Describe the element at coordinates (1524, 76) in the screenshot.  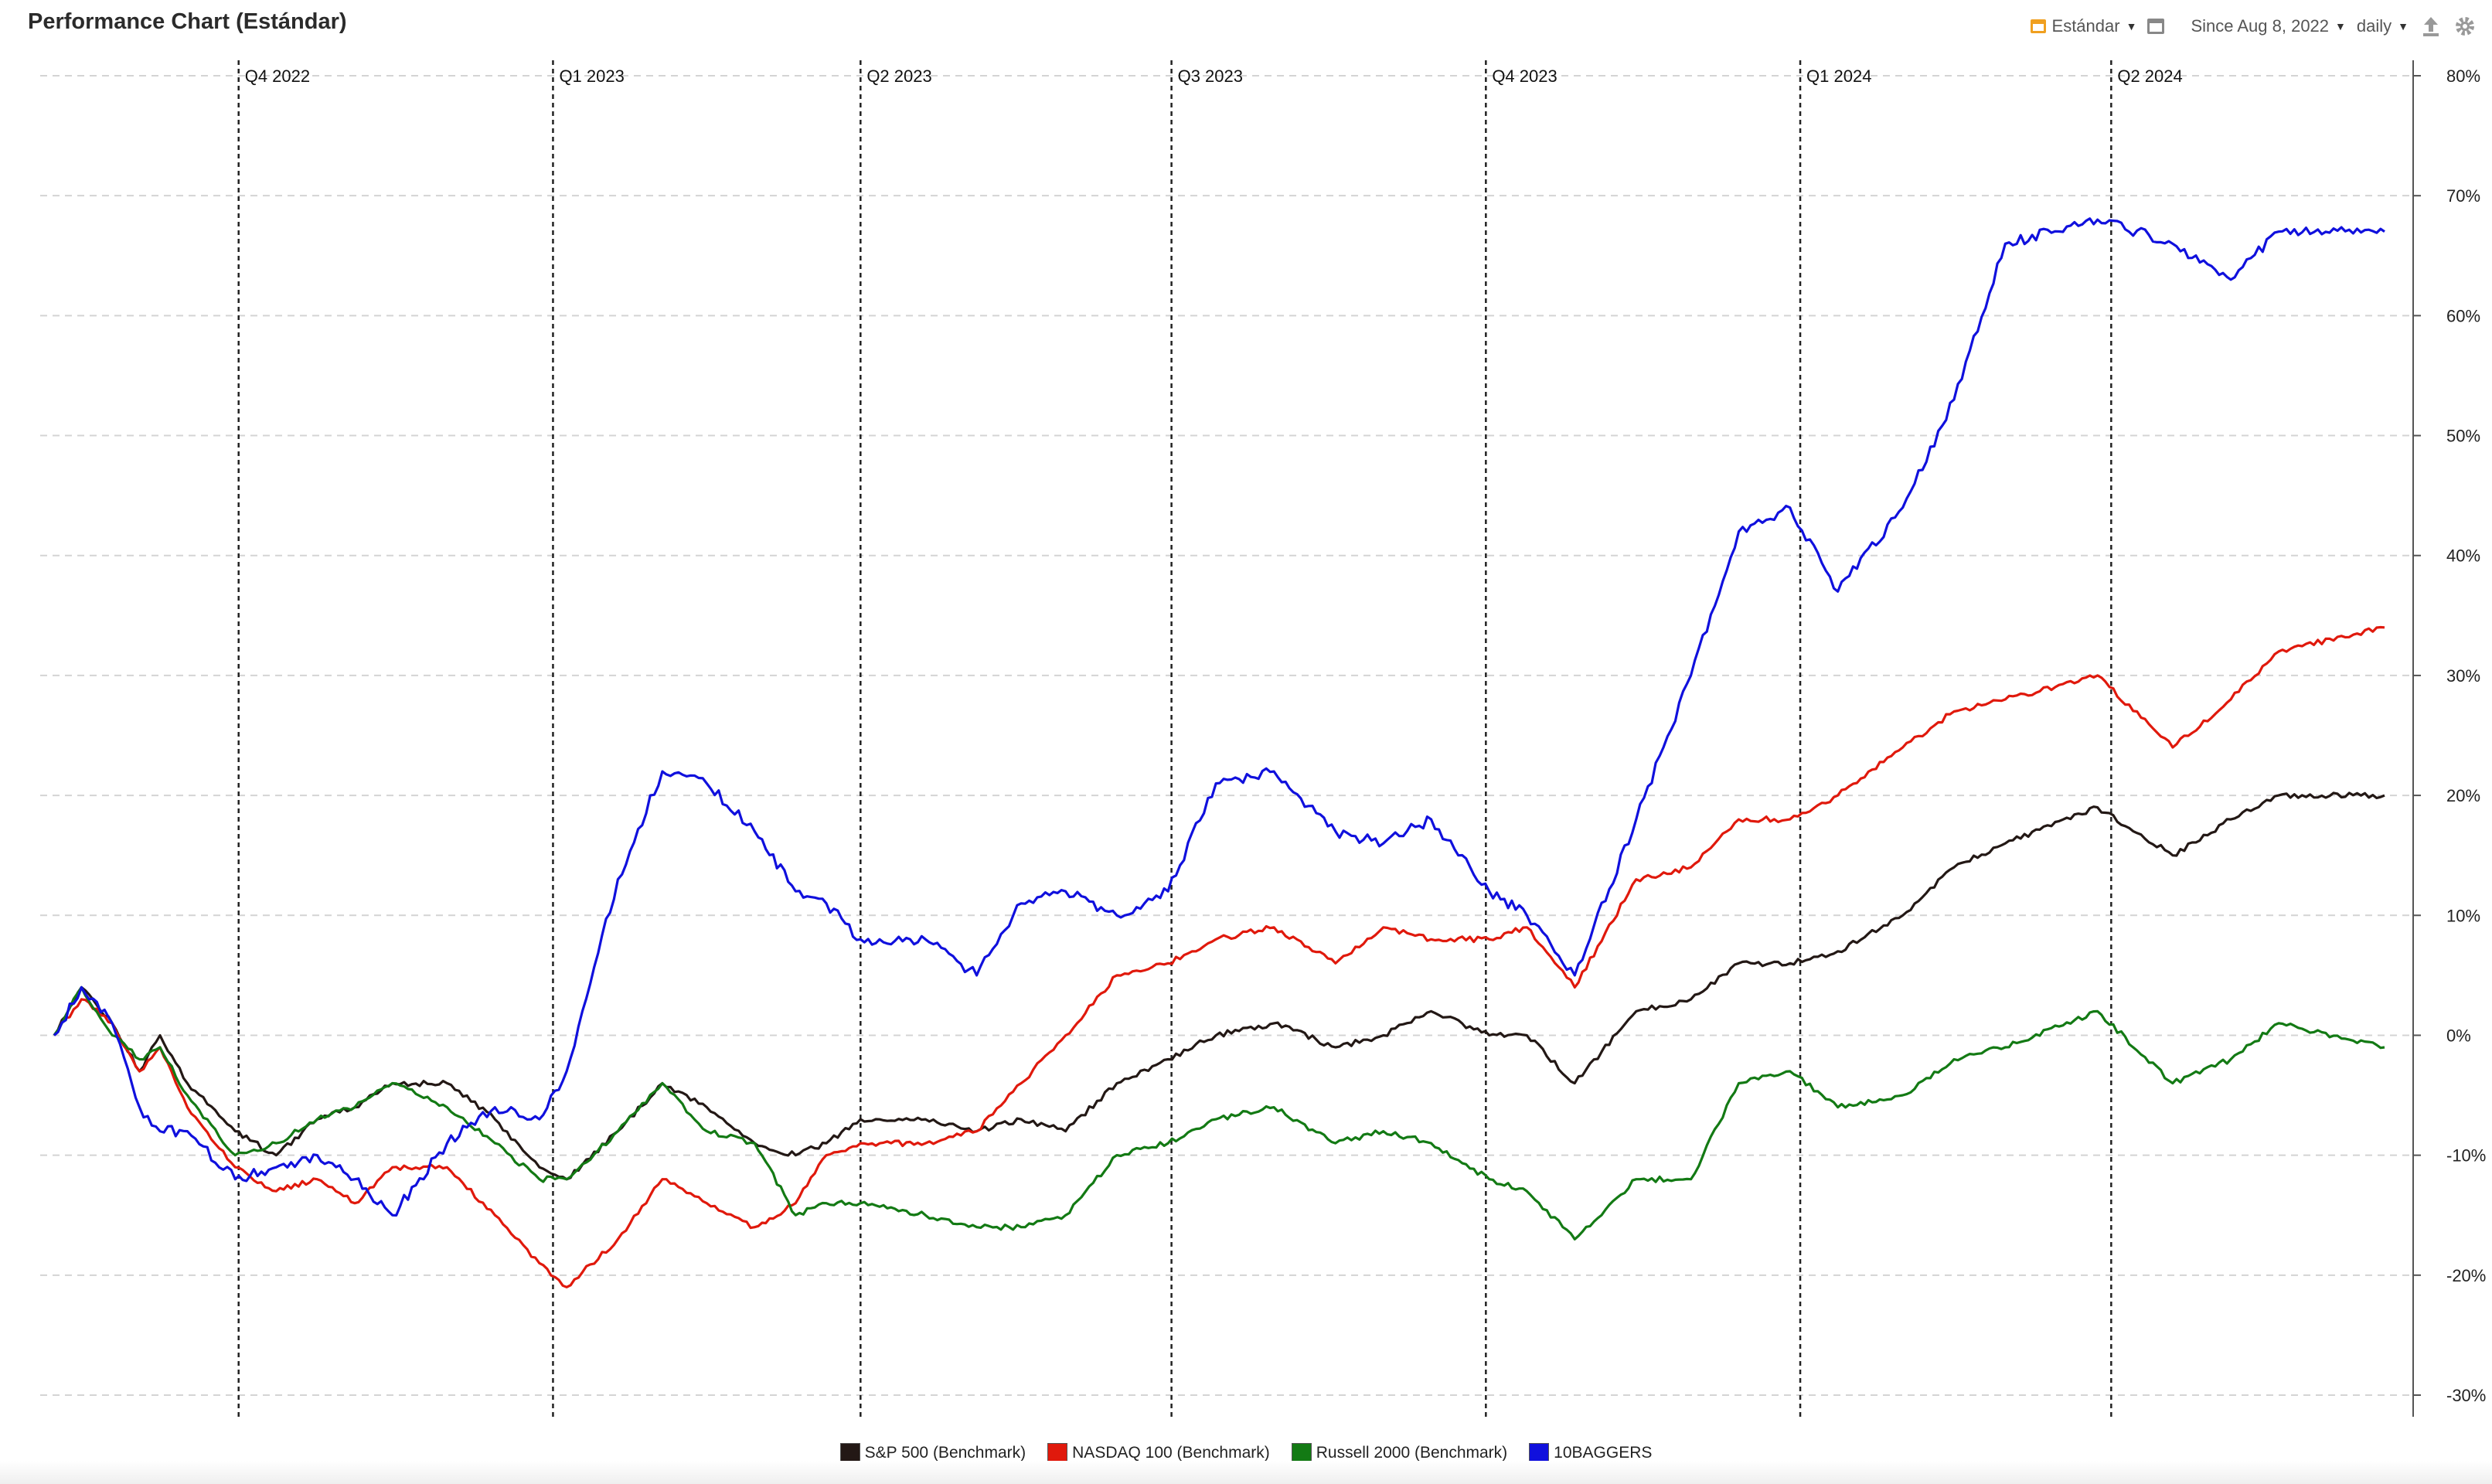
I see `quarter-label: Q4 2023` at that location.